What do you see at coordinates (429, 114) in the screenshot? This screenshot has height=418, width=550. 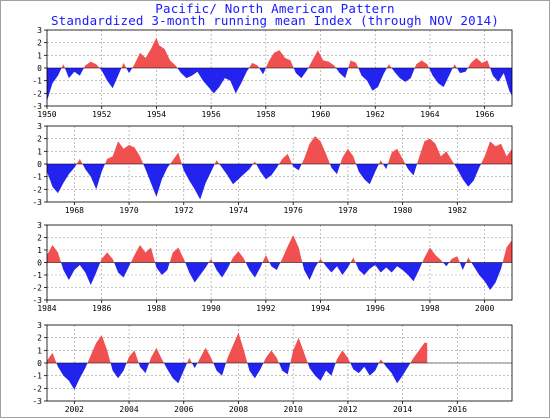 I see `x-tick-label: 1964` at bounding box center [429, 114].